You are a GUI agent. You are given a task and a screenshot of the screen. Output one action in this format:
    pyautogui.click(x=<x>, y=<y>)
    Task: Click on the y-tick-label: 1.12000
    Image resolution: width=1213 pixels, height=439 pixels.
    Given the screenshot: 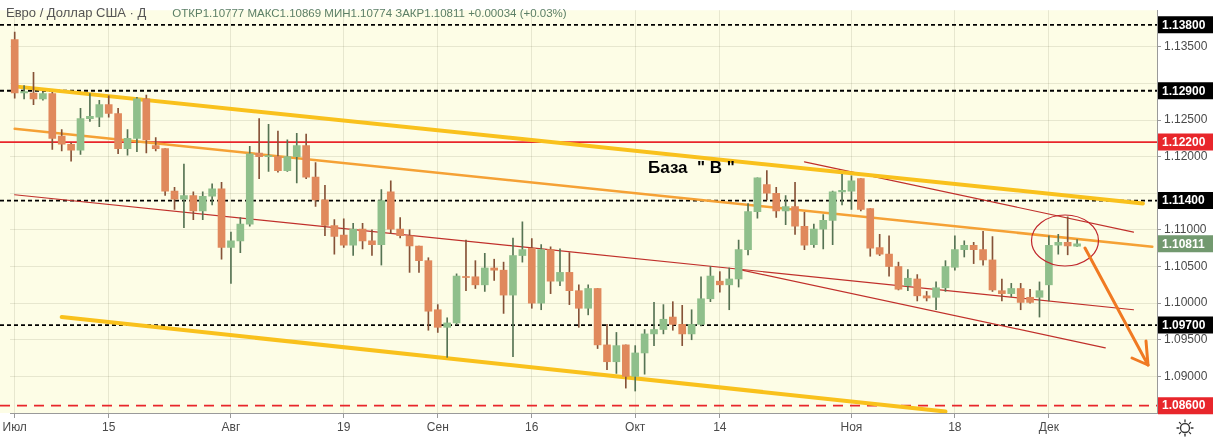 What is the action you would take?
    pyautogui.click(x=1186, y=155)
    